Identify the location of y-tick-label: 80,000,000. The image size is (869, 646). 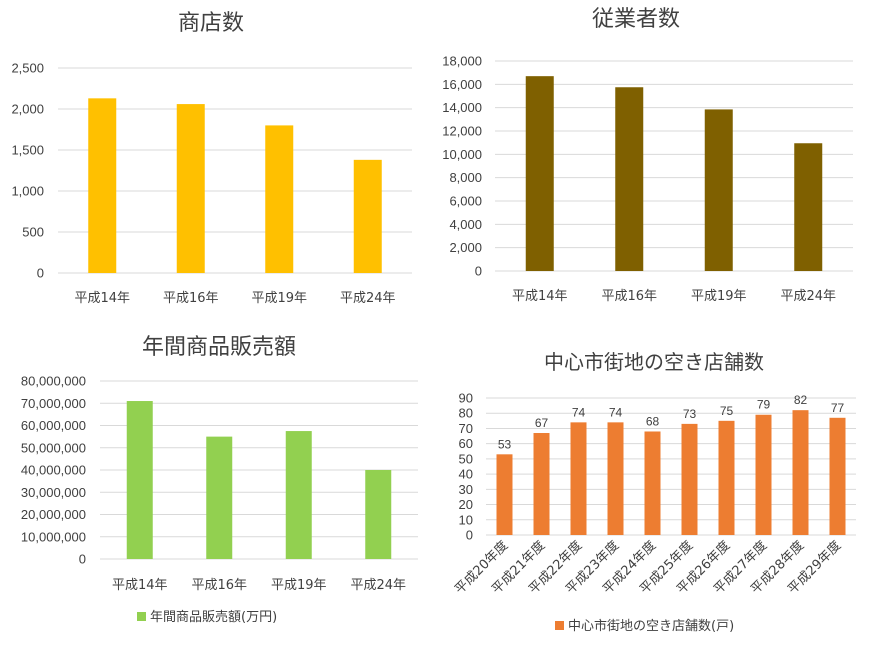
(53, 381).